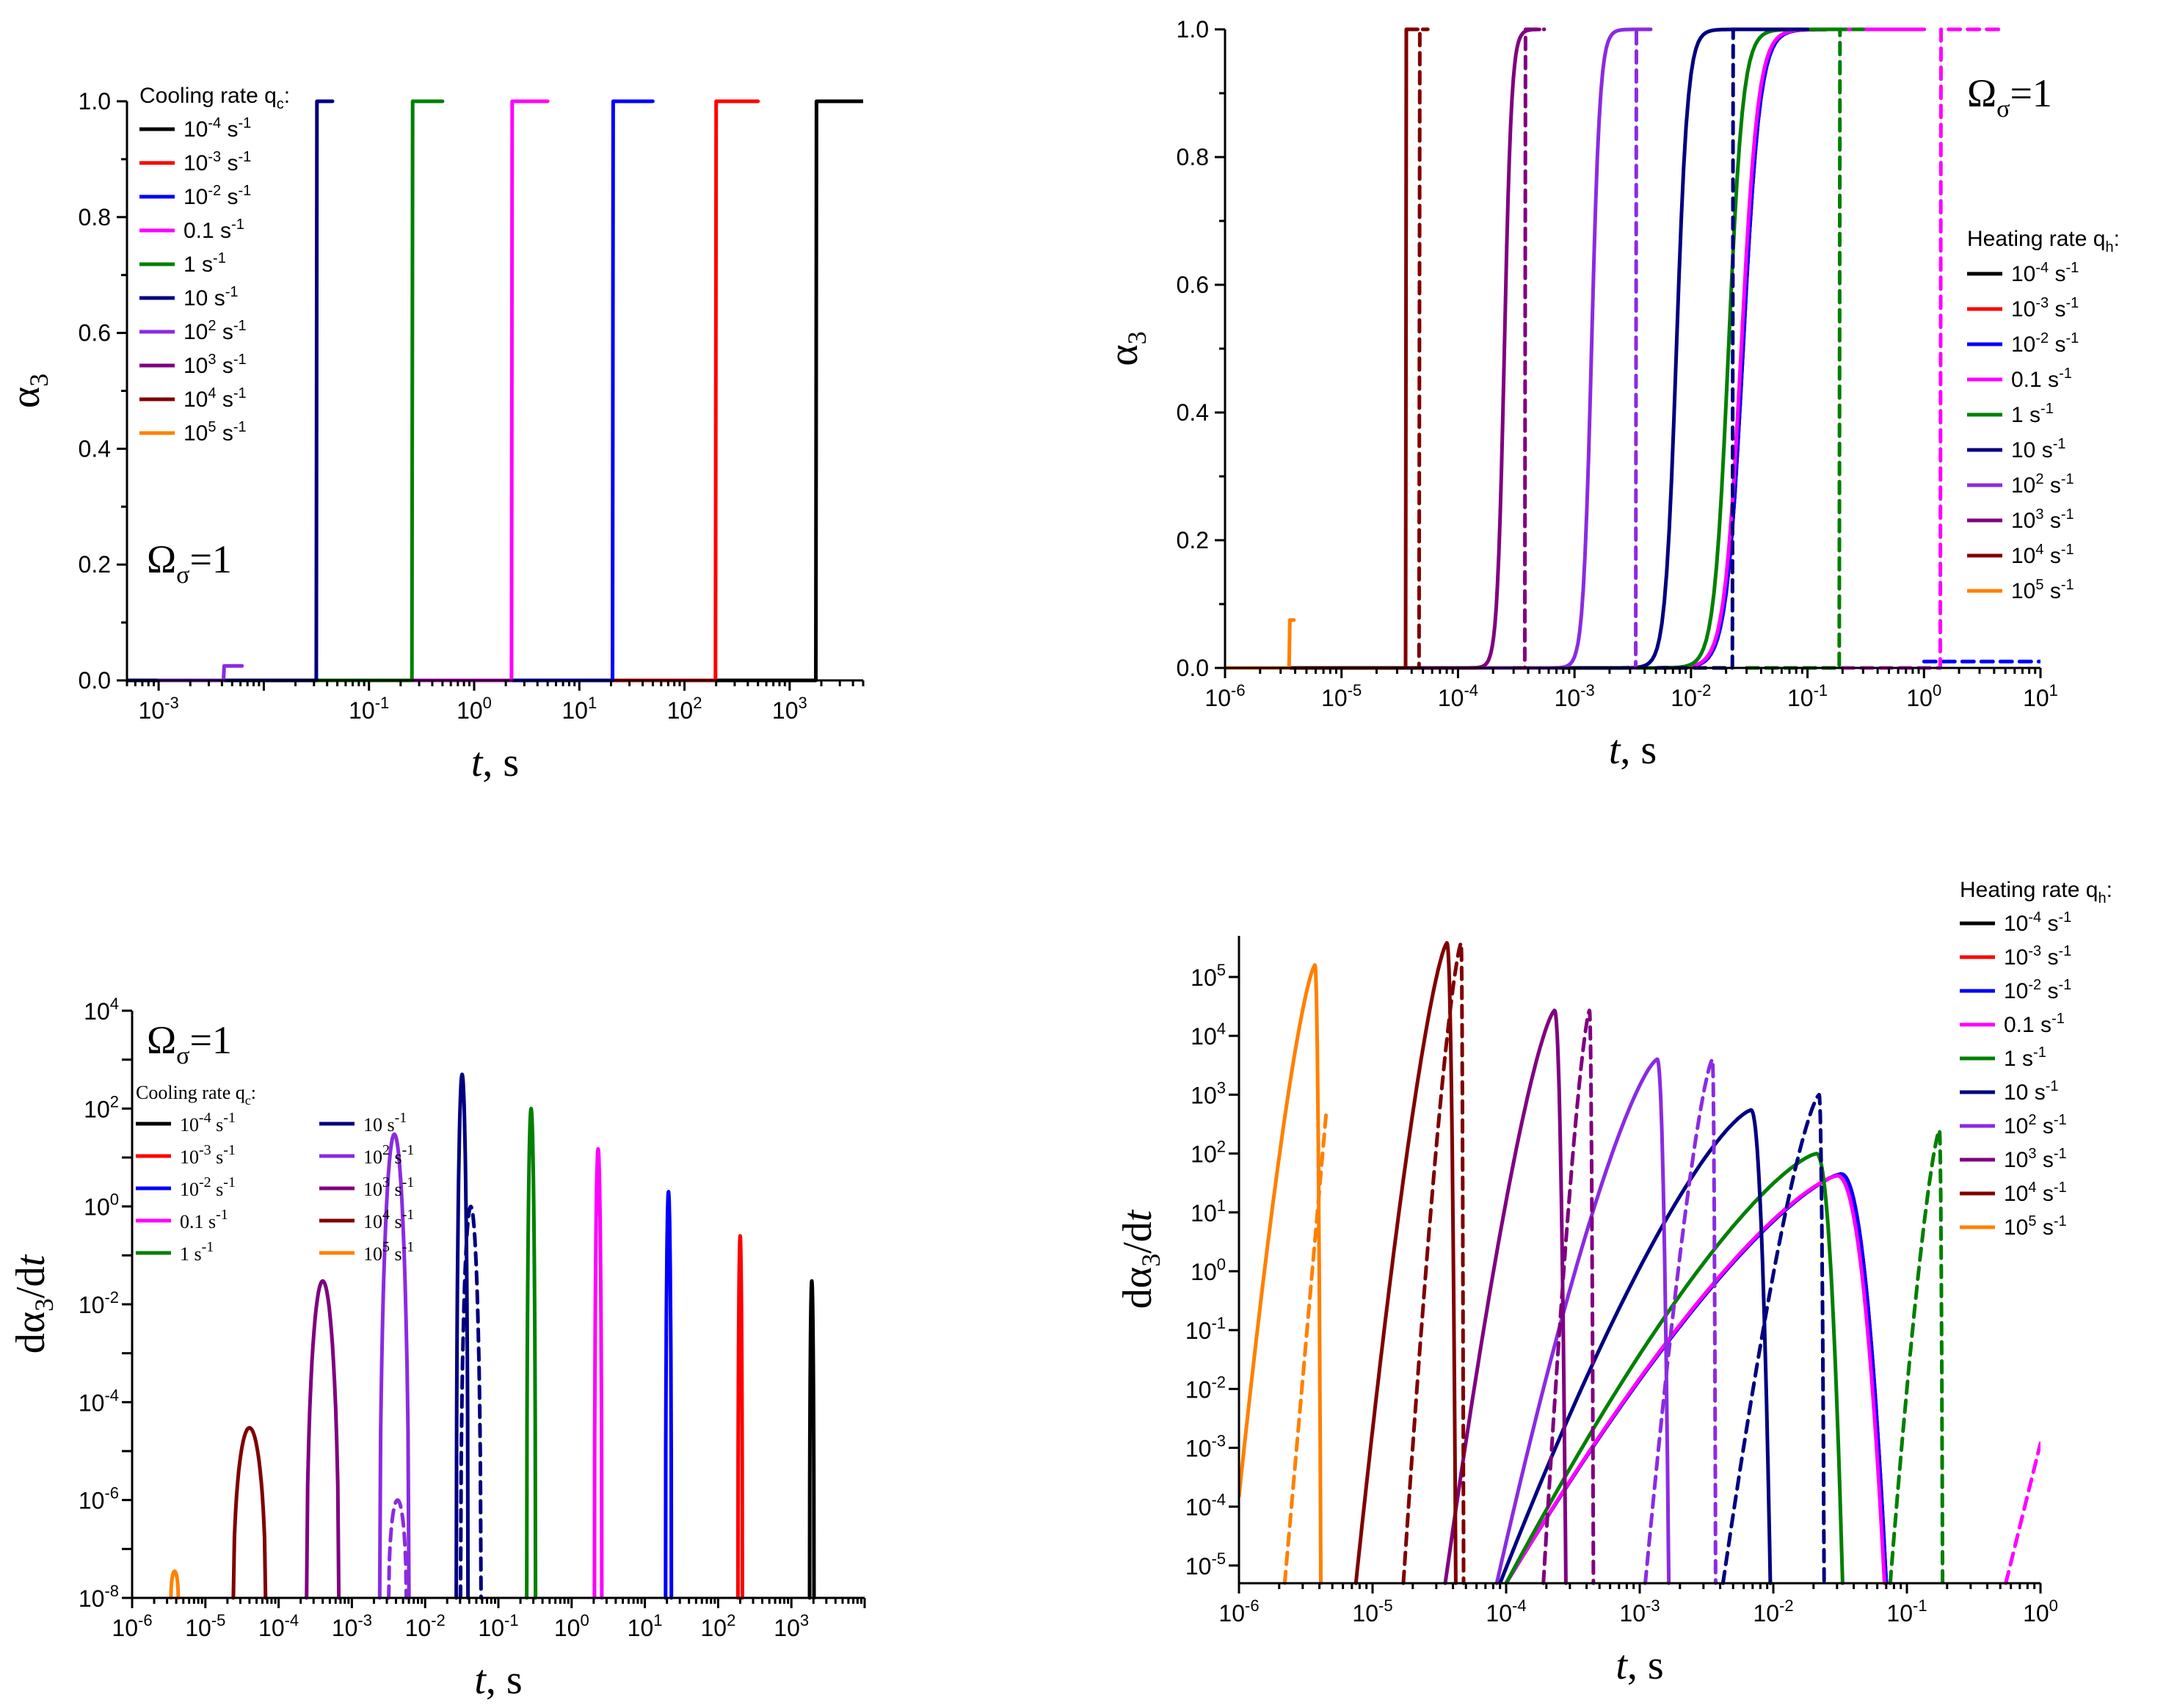  I want to click on y-axis-label: dα3/dt, so click(33, 1303).